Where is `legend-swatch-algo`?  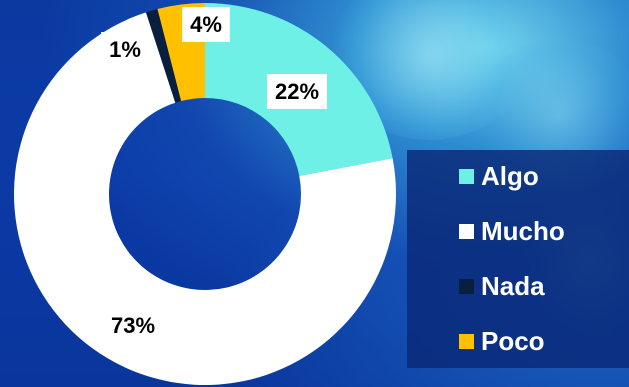 legend-swatch-algo is located at coordinates (466, 176).